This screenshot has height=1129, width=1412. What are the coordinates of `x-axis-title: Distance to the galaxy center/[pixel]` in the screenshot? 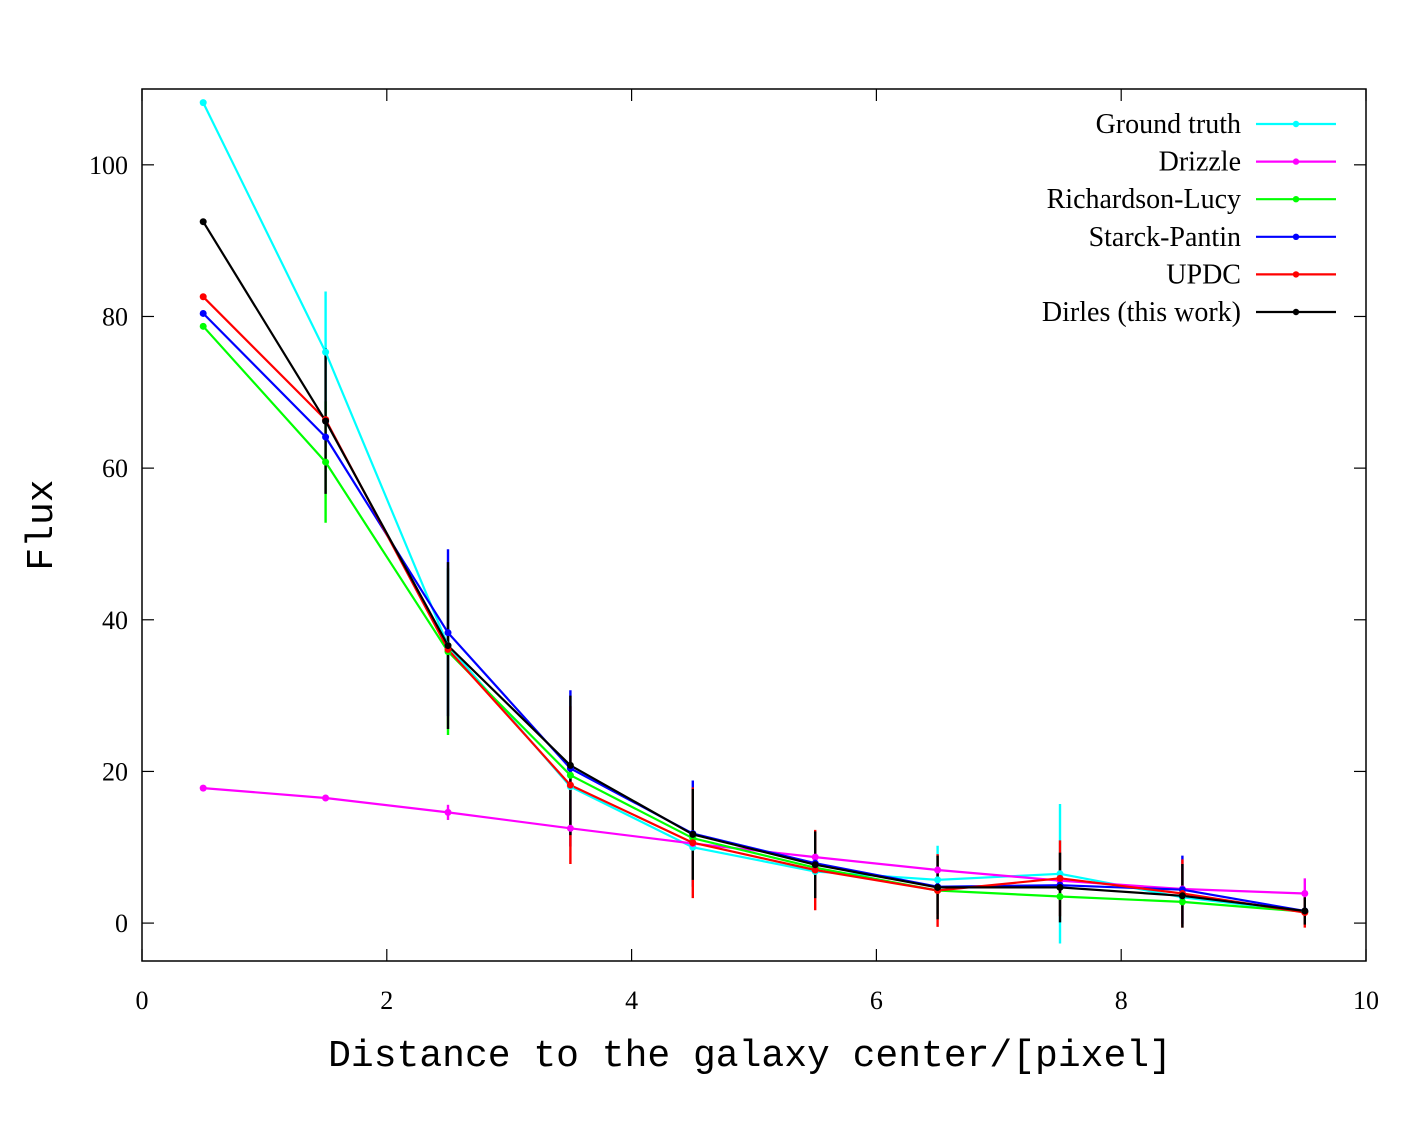 It's located at (750, 1056).